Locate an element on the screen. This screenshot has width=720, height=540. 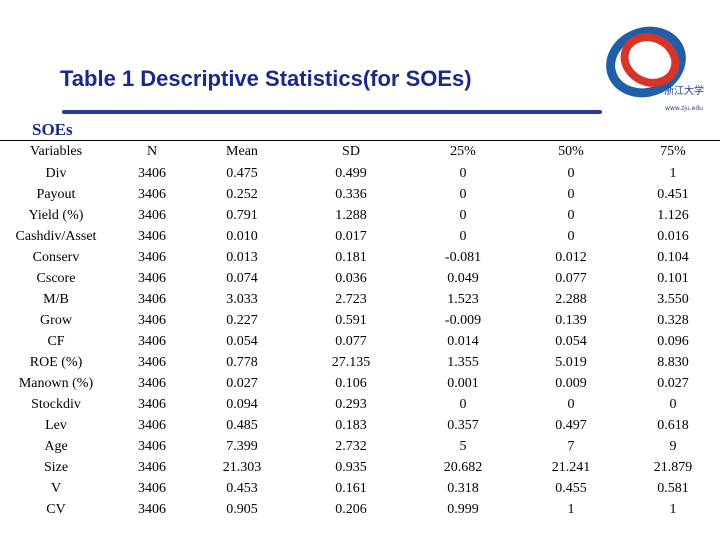
value-cell: 0.791 is located at coordinates (242, 215).